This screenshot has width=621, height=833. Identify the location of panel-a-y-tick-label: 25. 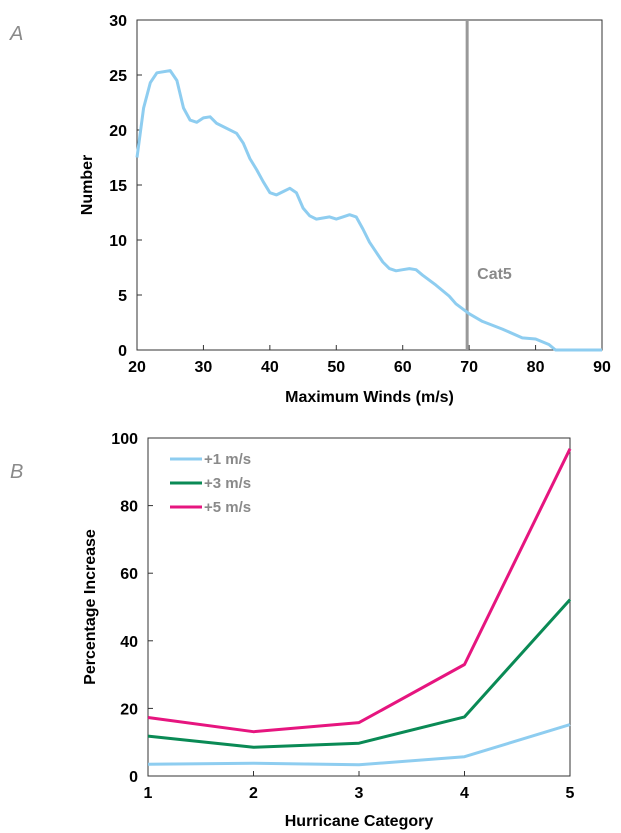
(118, 76).